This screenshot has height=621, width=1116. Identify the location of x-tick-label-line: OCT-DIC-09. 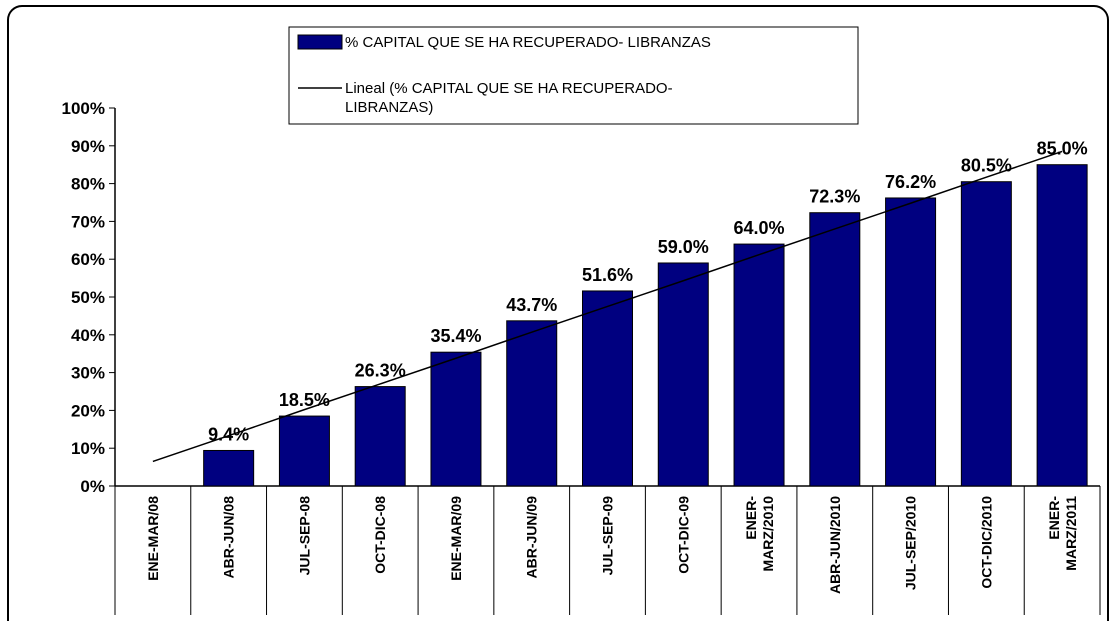
(683, 535).